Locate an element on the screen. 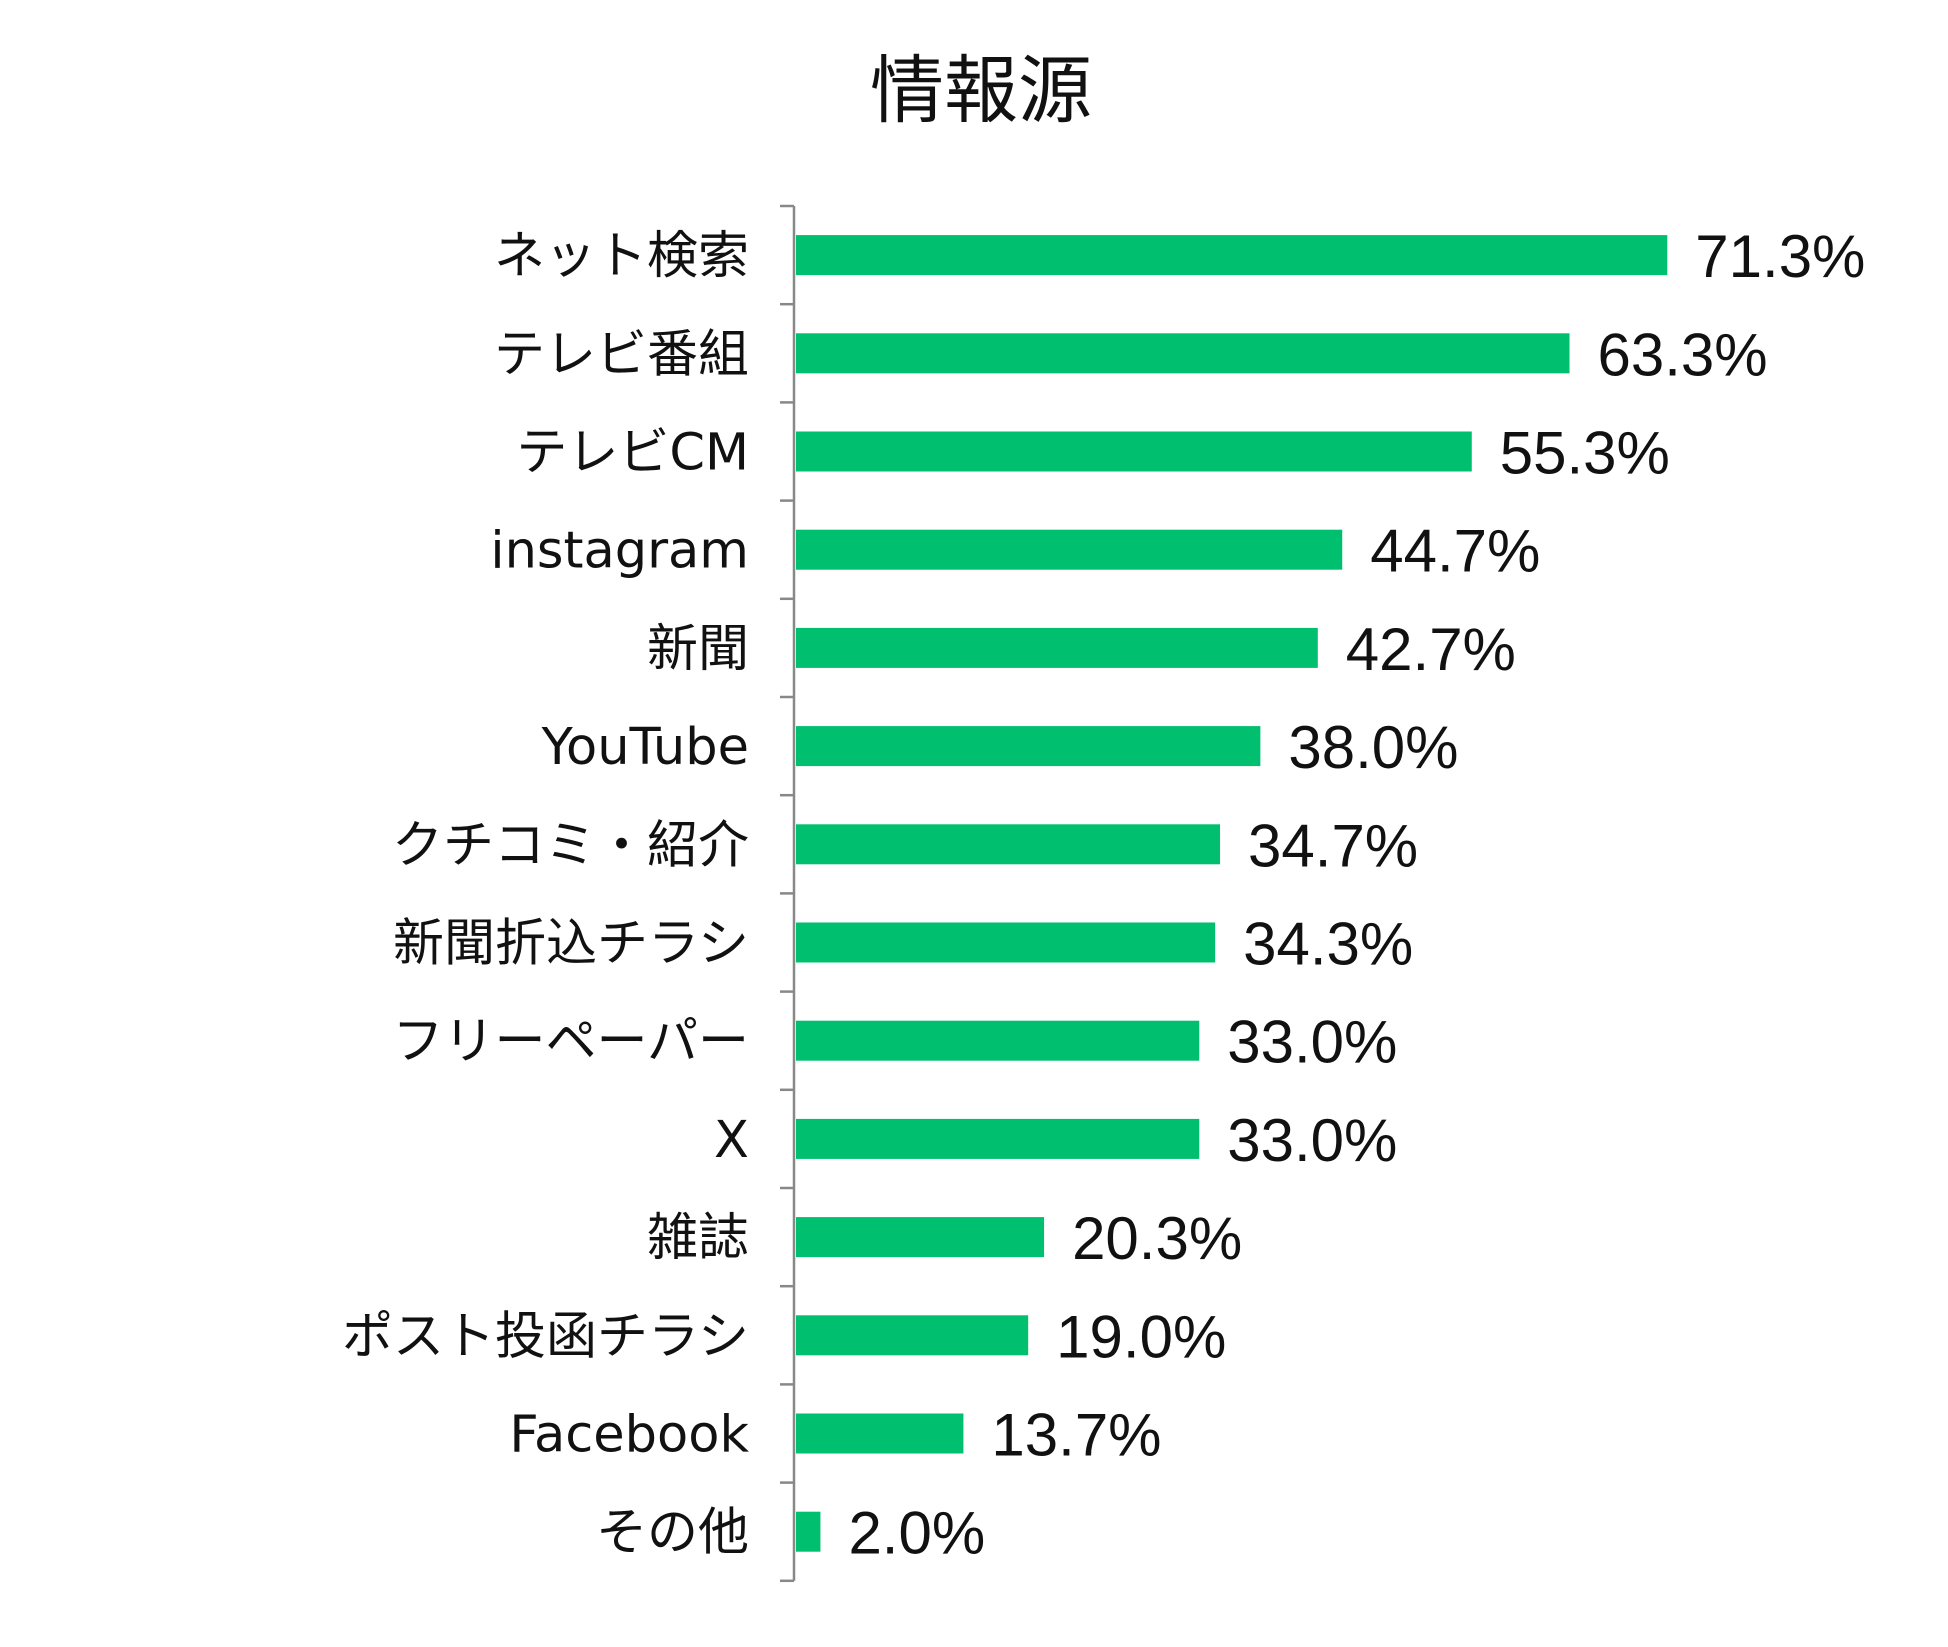 Image resolution: width=1948 pixels, height=1647 pixels. value-label: 20.3% is located at coordinates (1157, 1238).